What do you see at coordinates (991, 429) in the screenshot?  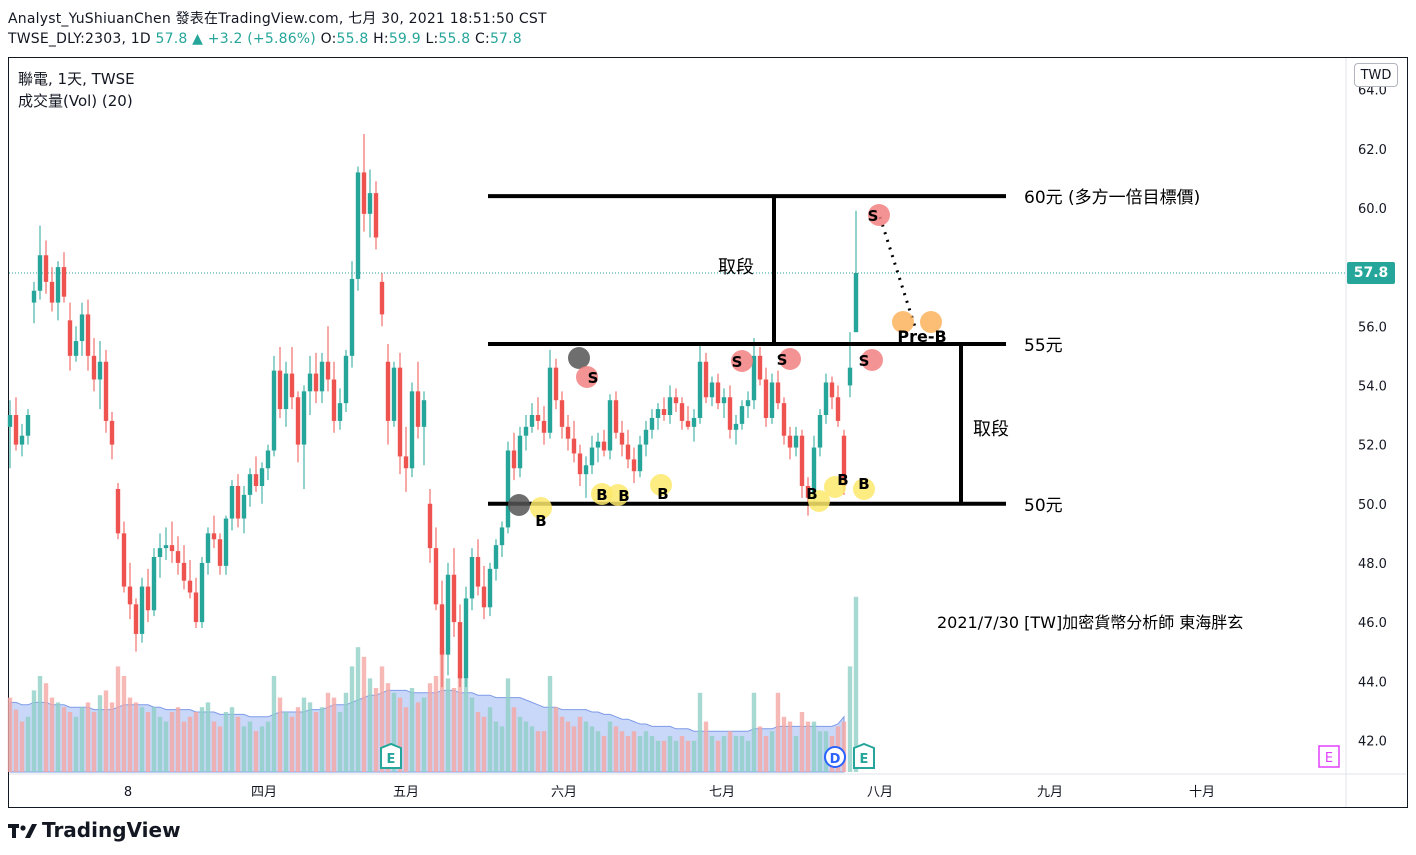 I see `range-label-lower: 取段` at bounding box center [991, 429].